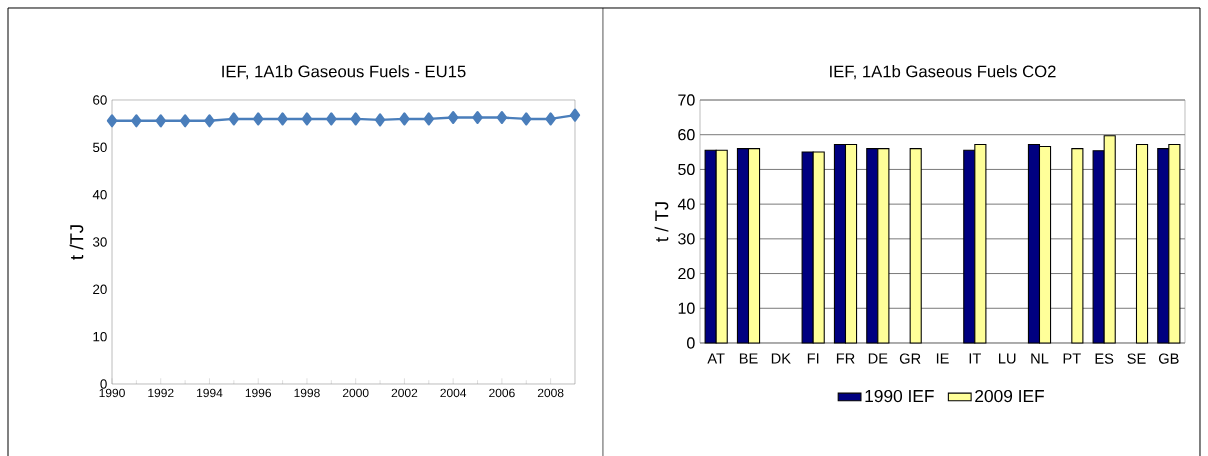  What do you see at coordinates (404, 393) in the screenshot?
I see `x-tick-label: 2002` at bounding box center [404, 393].